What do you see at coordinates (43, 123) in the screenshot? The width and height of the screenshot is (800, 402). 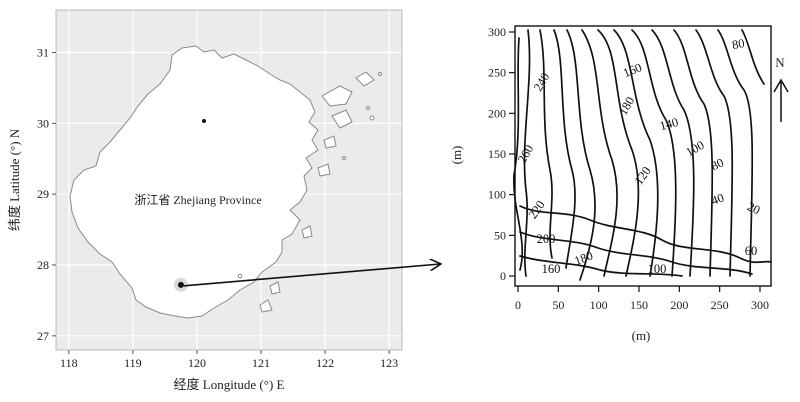 I see `map-y-tick-label: 30` at bounding box center [43, 123].